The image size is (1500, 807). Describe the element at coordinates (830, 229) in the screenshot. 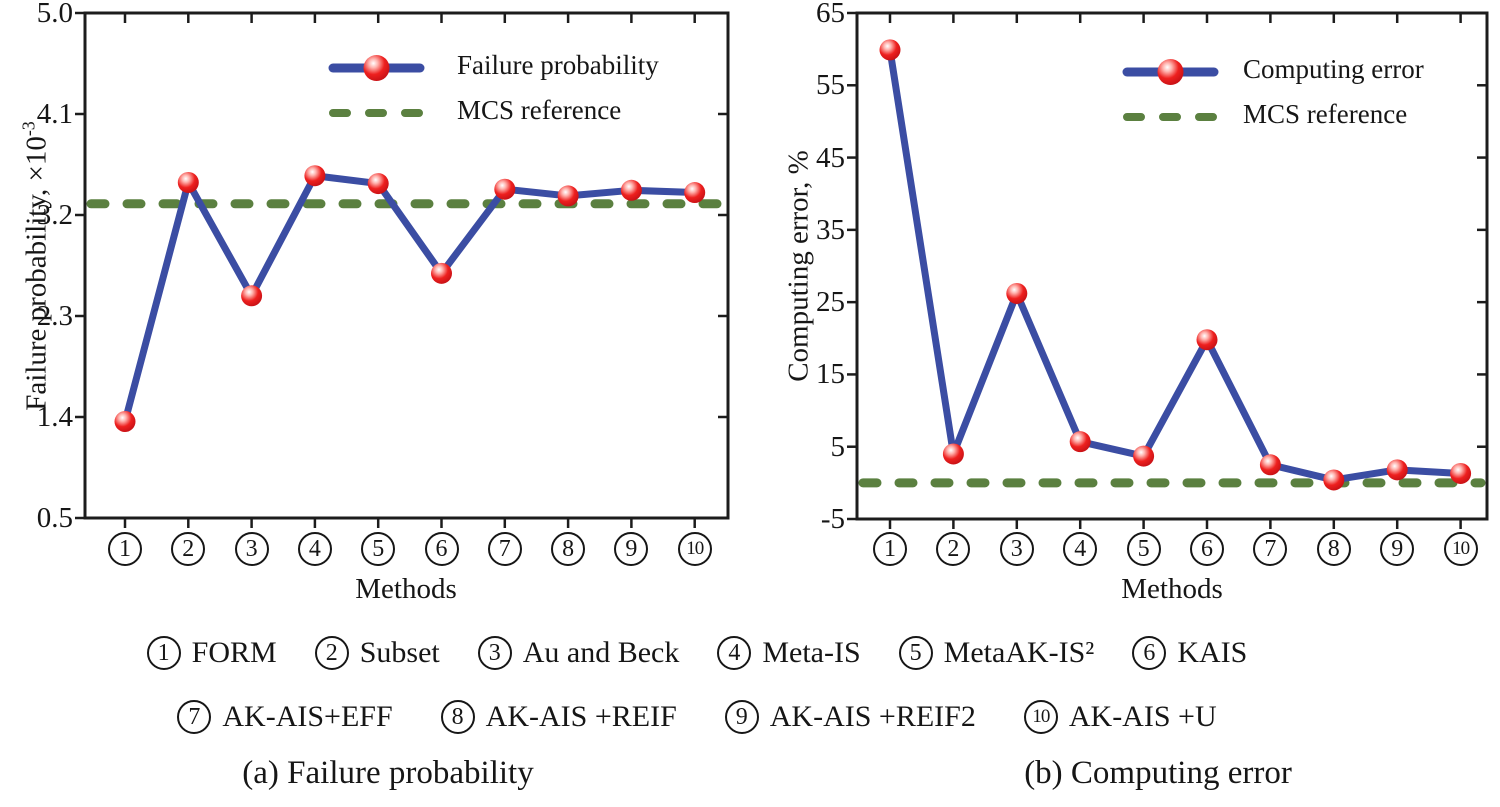

I see `y-tick-label-b: 35` at that location.